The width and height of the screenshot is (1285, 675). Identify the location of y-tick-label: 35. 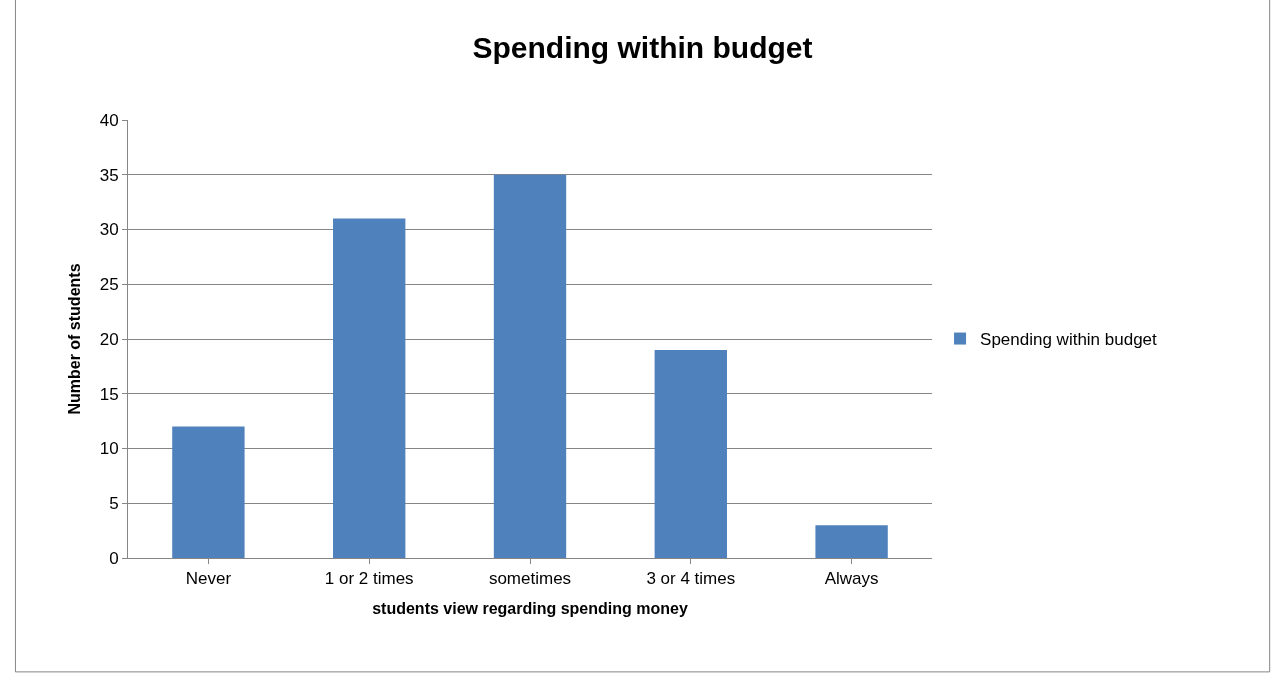
(109, 175).